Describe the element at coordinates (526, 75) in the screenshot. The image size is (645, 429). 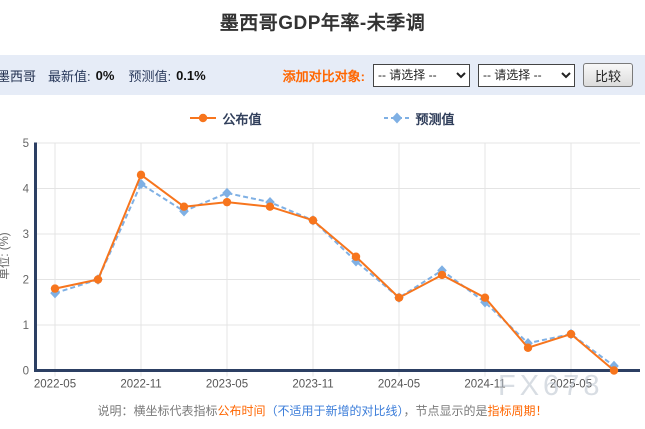
I see `compare-select-2: -- 请选择 --` at that location.